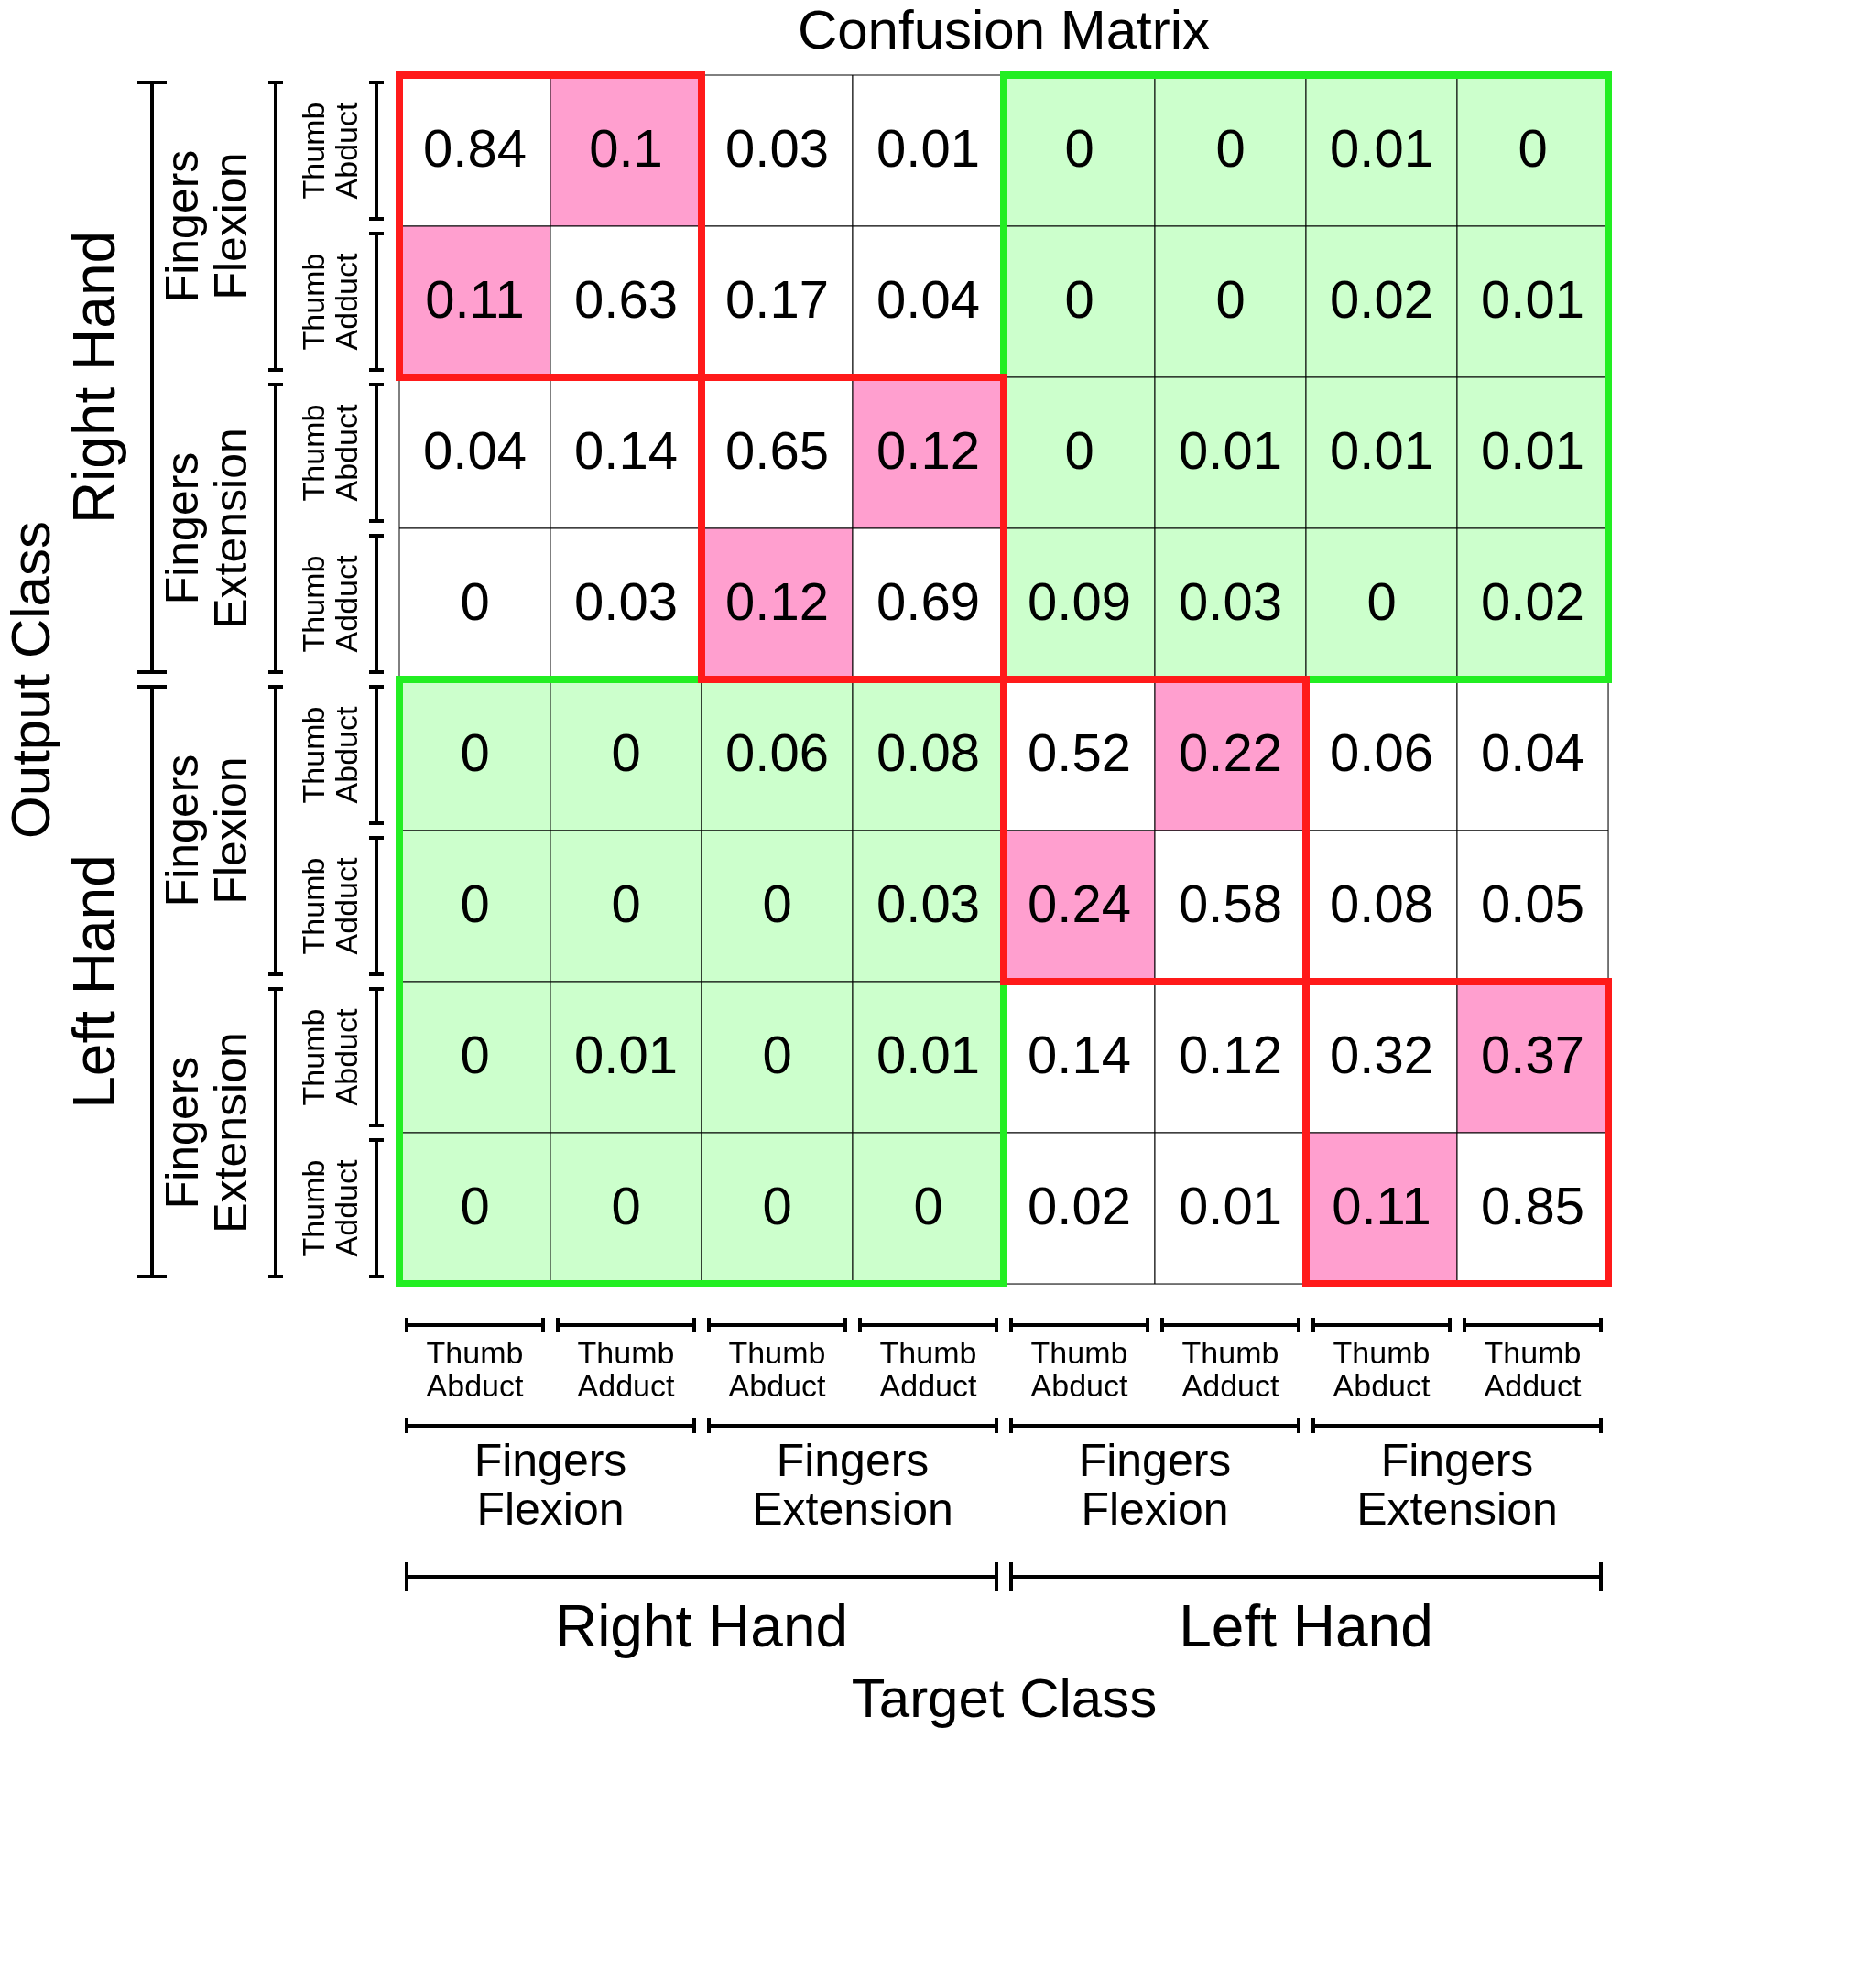 This screenshot has width=1850, height=1988. What do you see at coordinates (777, 449) in the screenshot?
I see `data-label: 0.65` at bounding box center [777, 449].